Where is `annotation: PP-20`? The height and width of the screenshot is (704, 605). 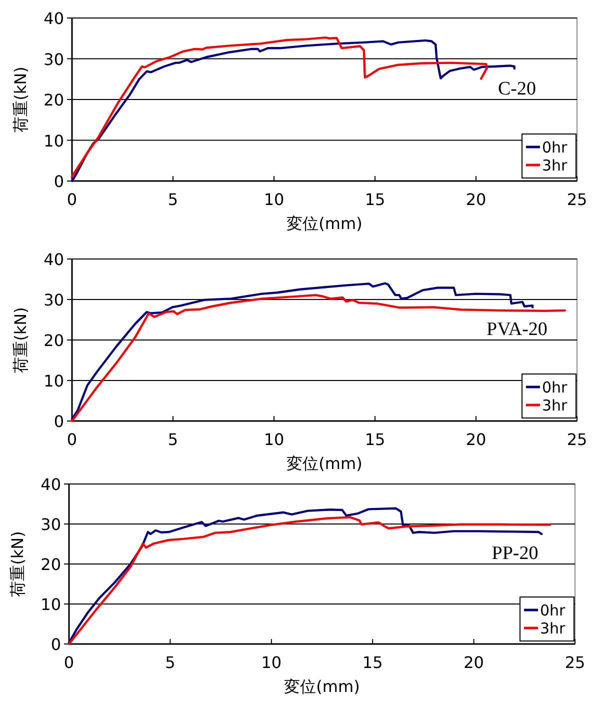 annotation: PP-20 is located at coordinates (515, 553).